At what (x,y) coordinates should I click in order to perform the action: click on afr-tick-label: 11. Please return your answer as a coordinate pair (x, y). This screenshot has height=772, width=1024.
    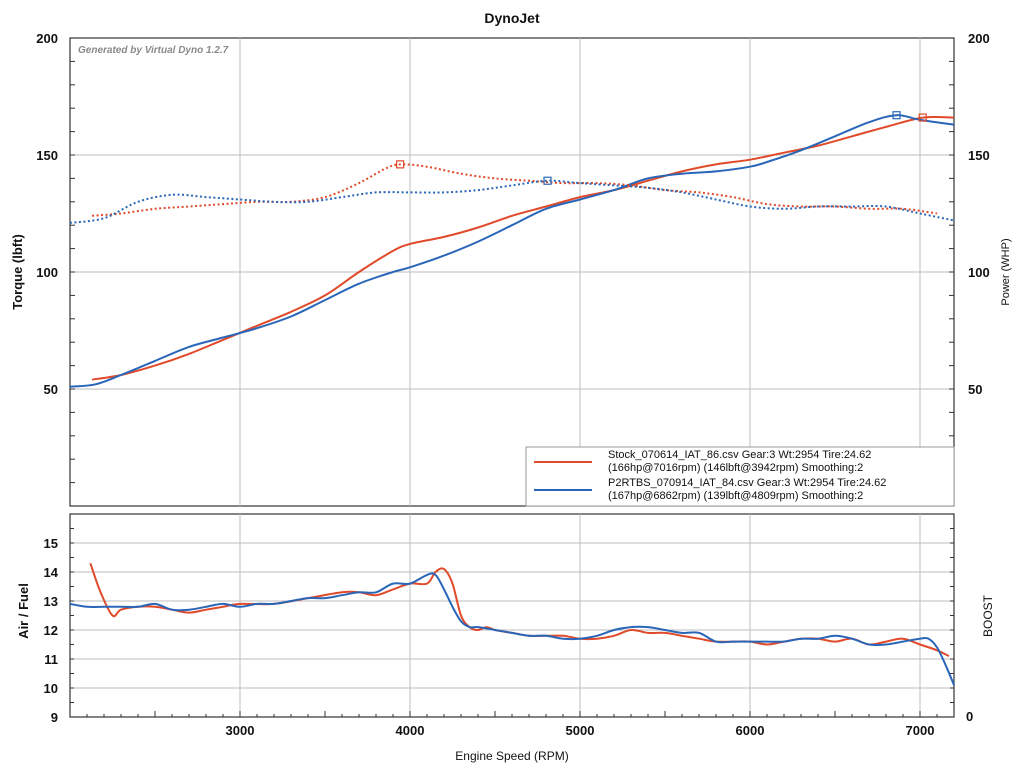
    Looking at the image, I should click on (51, 659).